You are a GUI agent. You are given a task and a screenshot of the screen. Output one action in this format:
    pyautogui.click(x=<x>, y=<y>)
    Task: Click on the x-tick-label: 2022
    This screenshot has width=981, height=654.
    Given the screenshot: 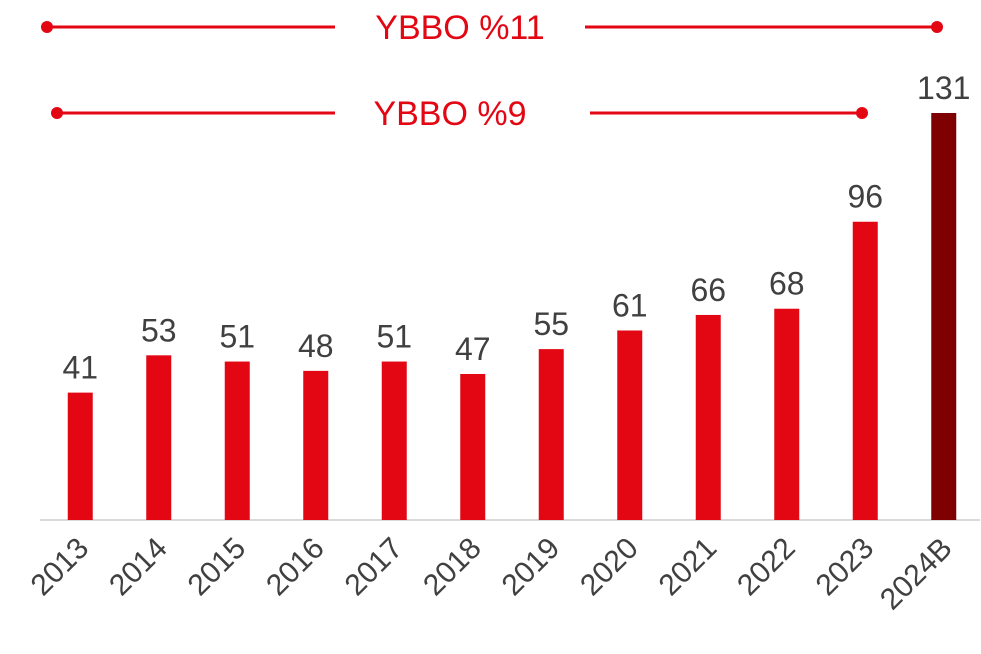 What is the action you would take?
    pyautogui.click(x=766, y=567)
    